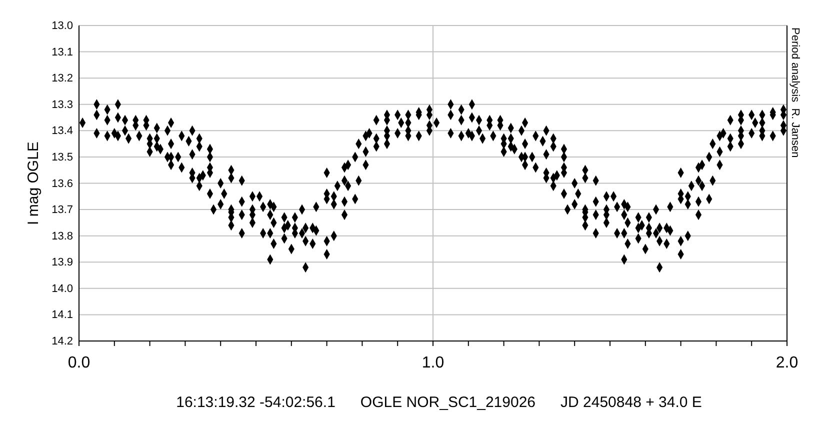 The height and width of the screenshot is (422, 814). Describe the element at coordinates (79, 363) in the screenshot. I see `x-tick-label: 0.0` at that location.